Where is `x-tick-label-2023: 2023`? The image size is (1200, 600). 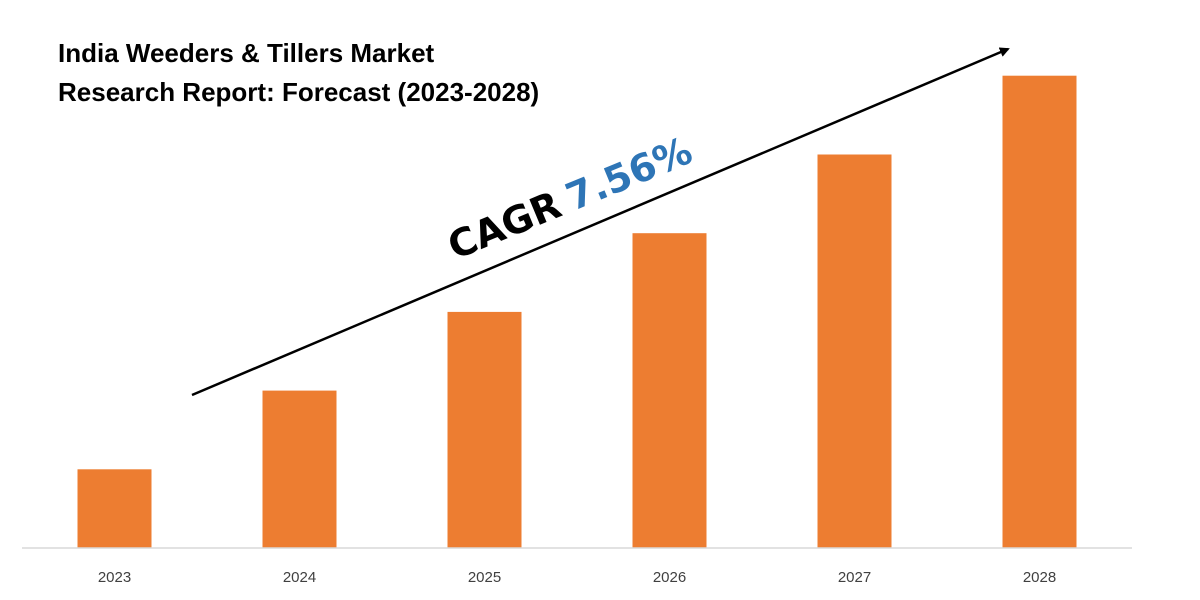
x-tick-label-2023: 2023 is located at coordinates (114, 577).